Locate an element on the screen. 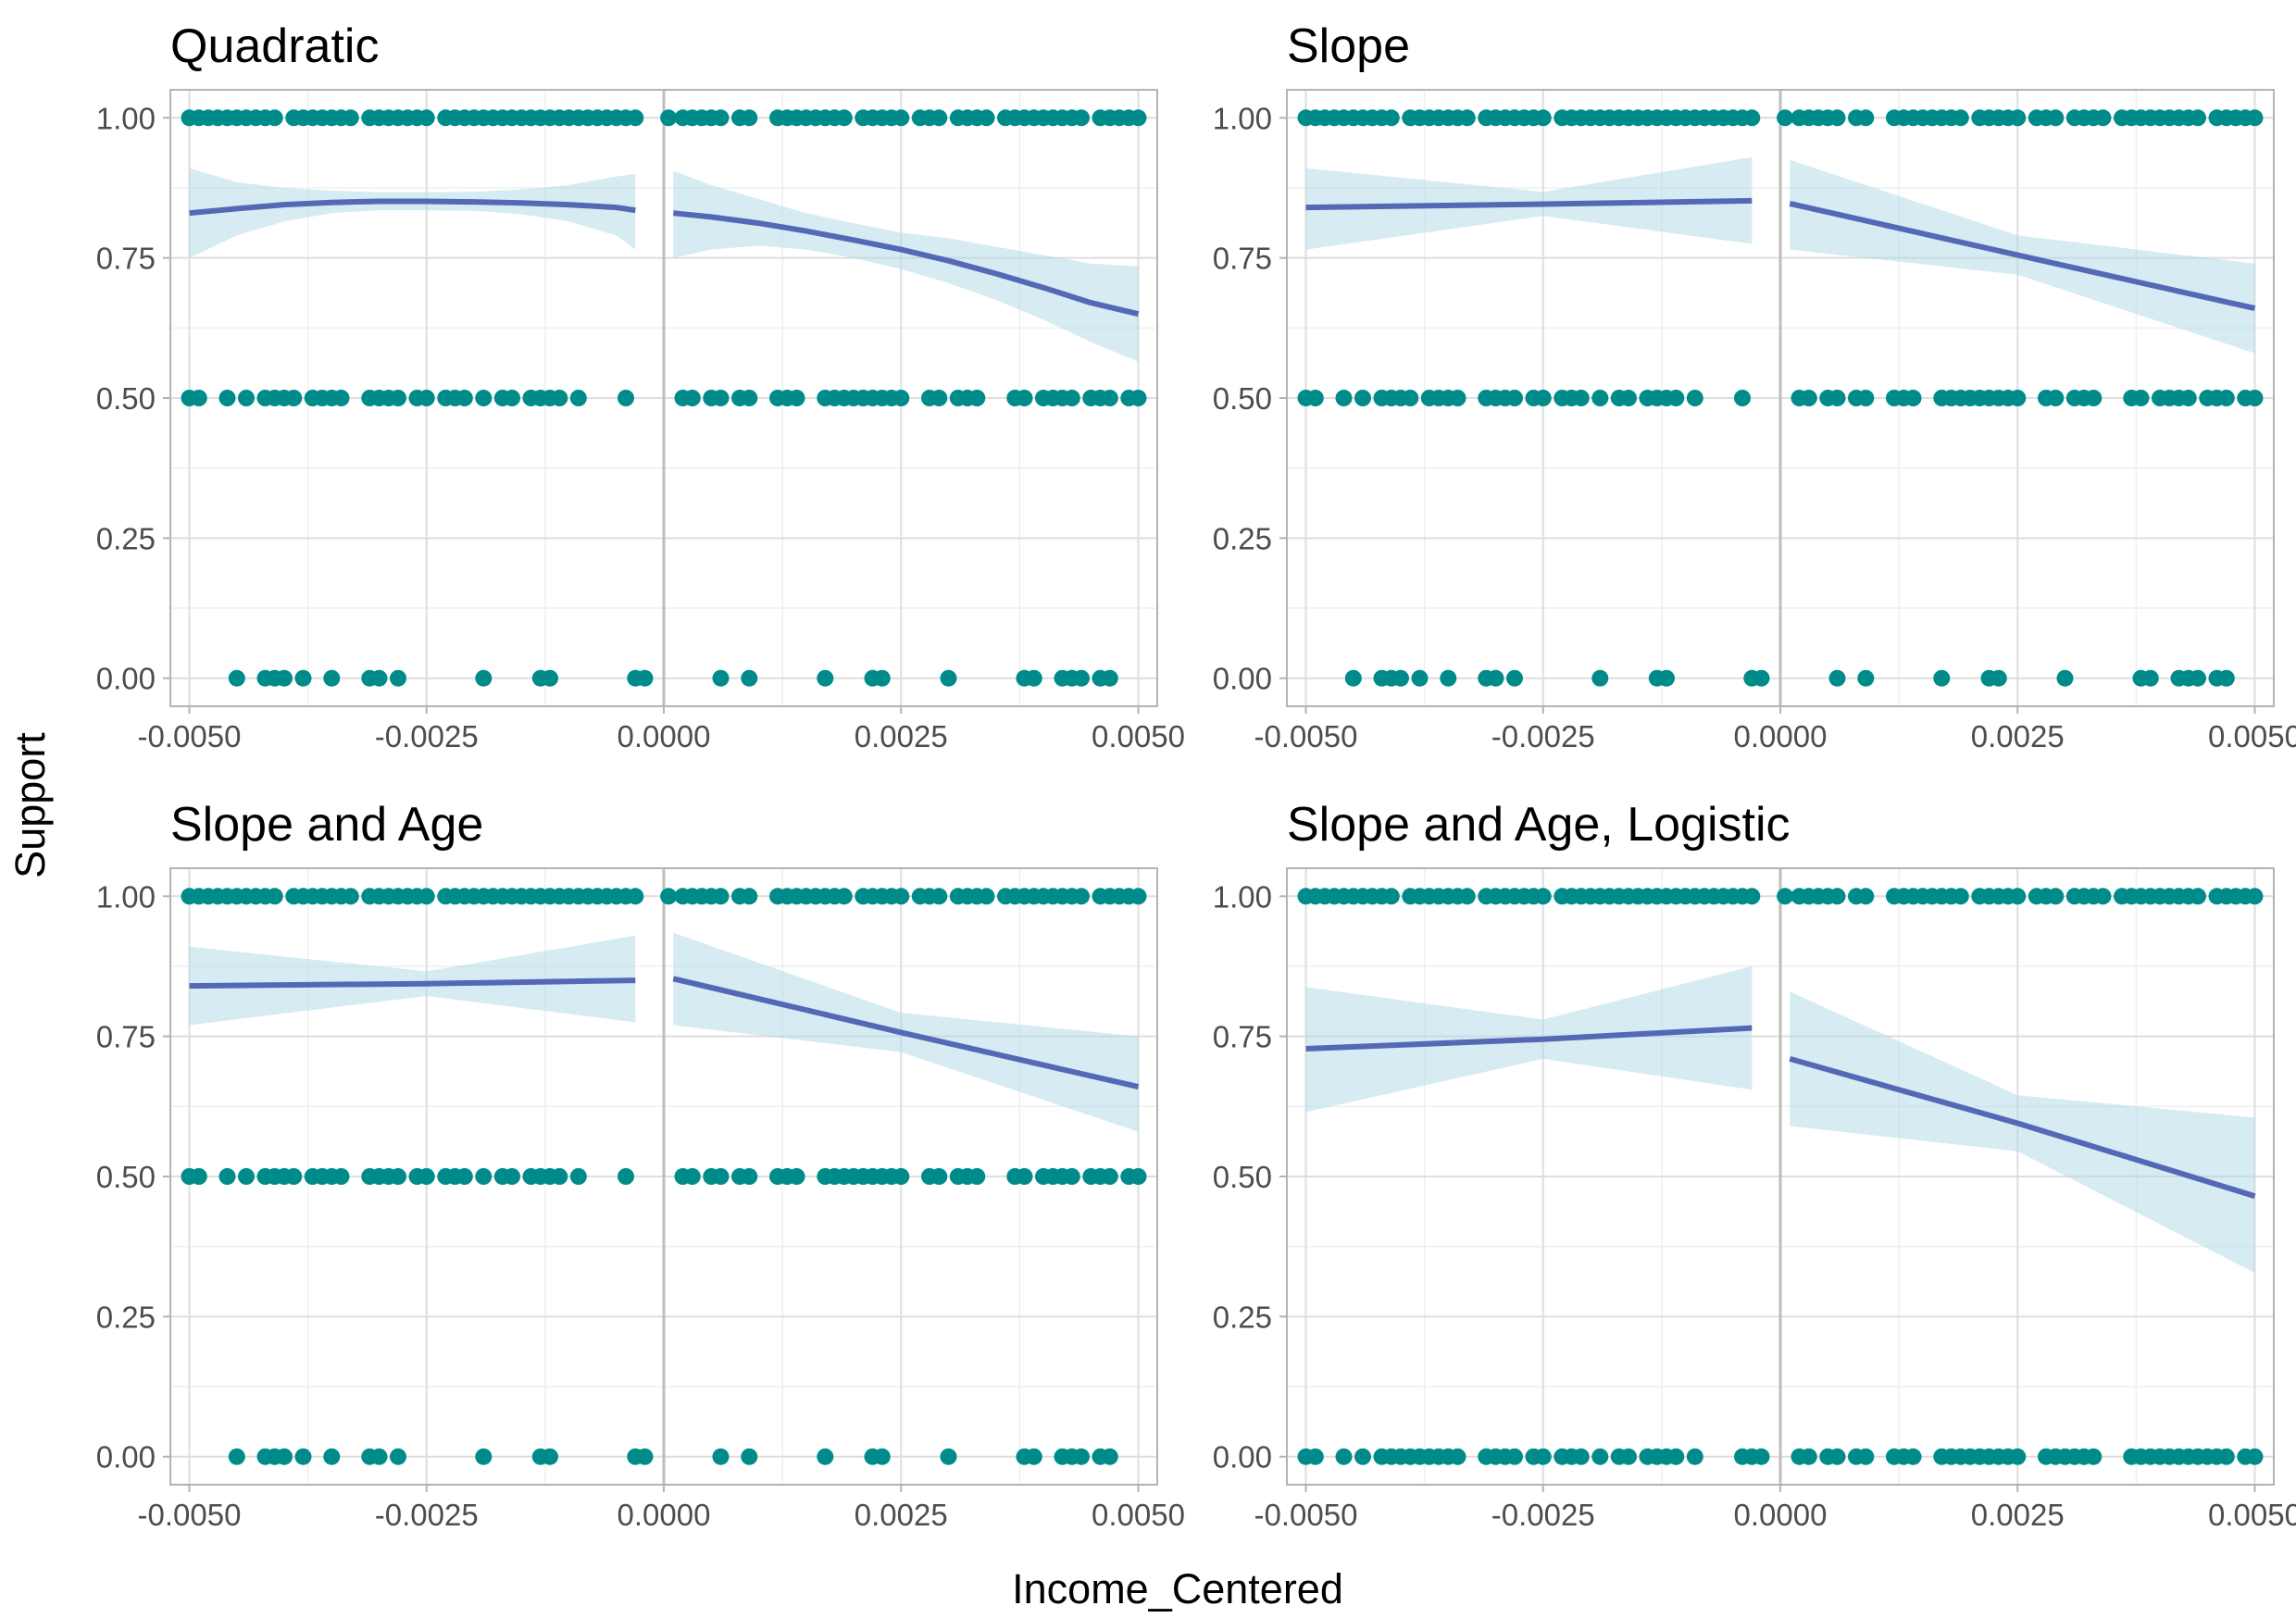 This screenshot has width=2296, height=1618. y-tick-label: 0.00 is located at coordinates (126, 1457).